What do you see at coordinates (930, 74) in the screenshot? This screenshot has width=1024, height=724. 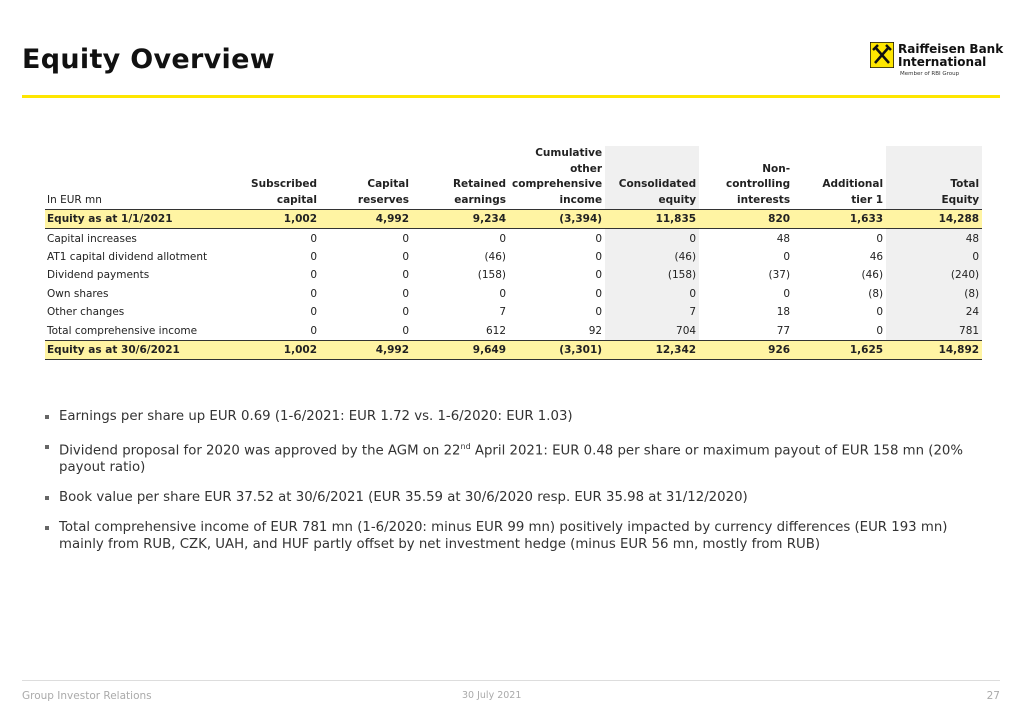 I see `logo-subtitle: Member of RBI Group` at bounding box center [930, 74].